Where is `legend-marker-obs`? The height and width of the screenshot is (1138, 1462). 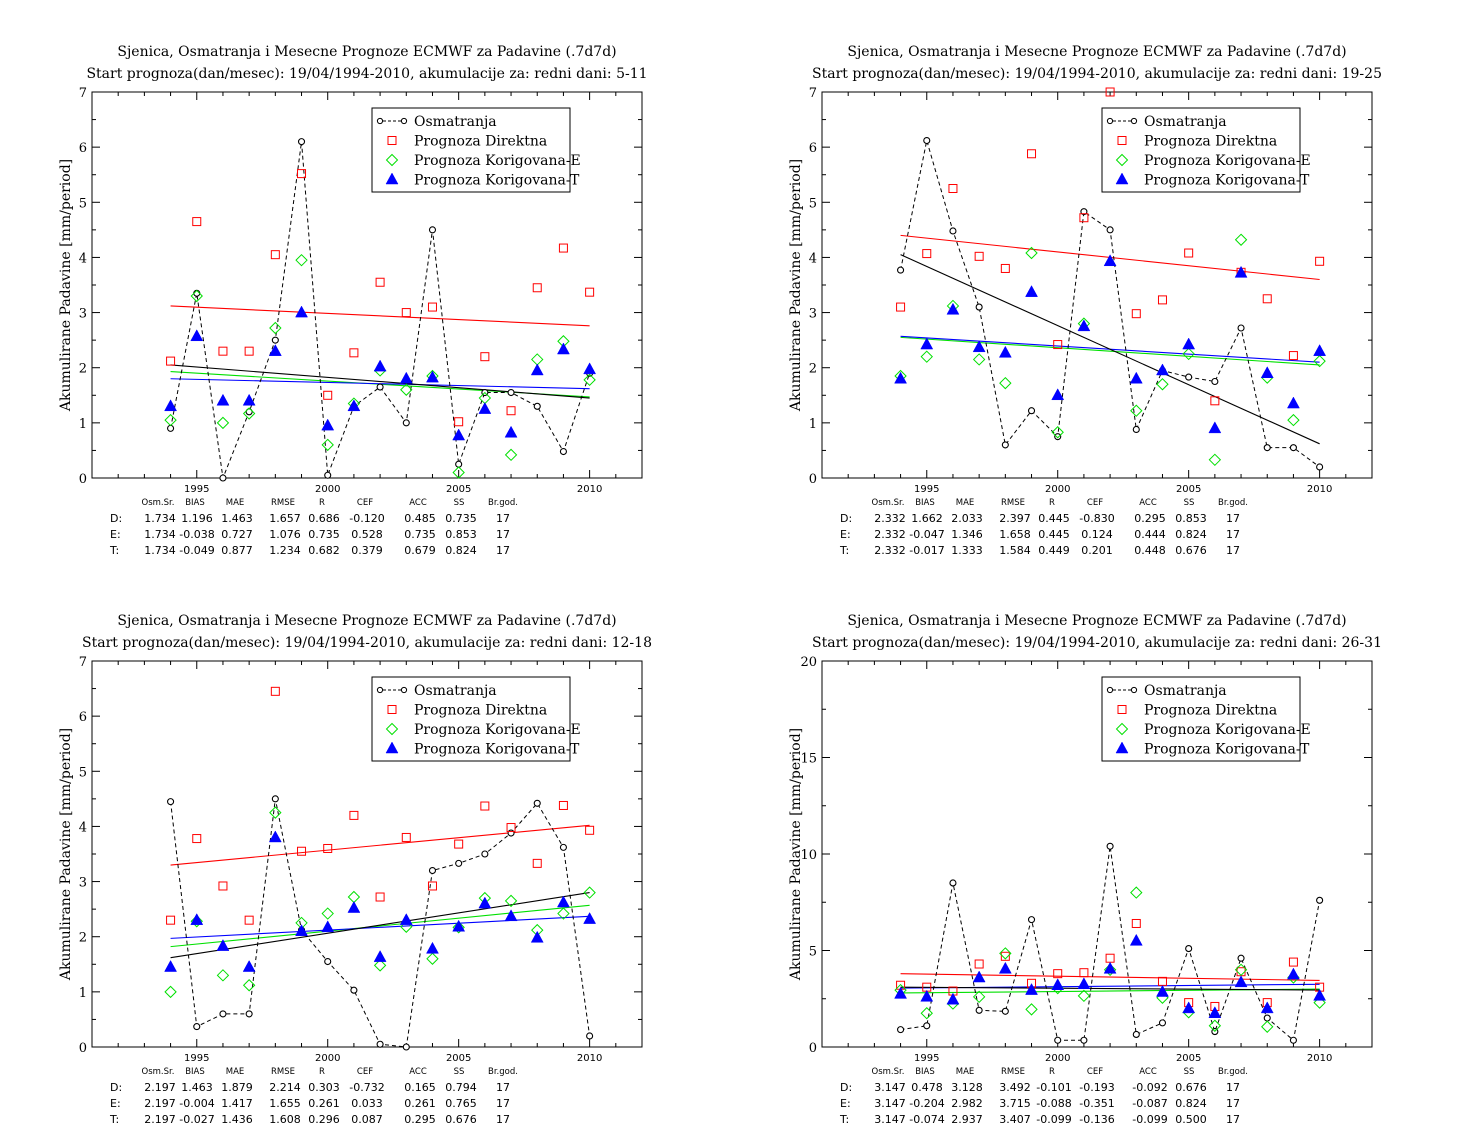
legend-marker-obs is located at coordinates (1134, 690).